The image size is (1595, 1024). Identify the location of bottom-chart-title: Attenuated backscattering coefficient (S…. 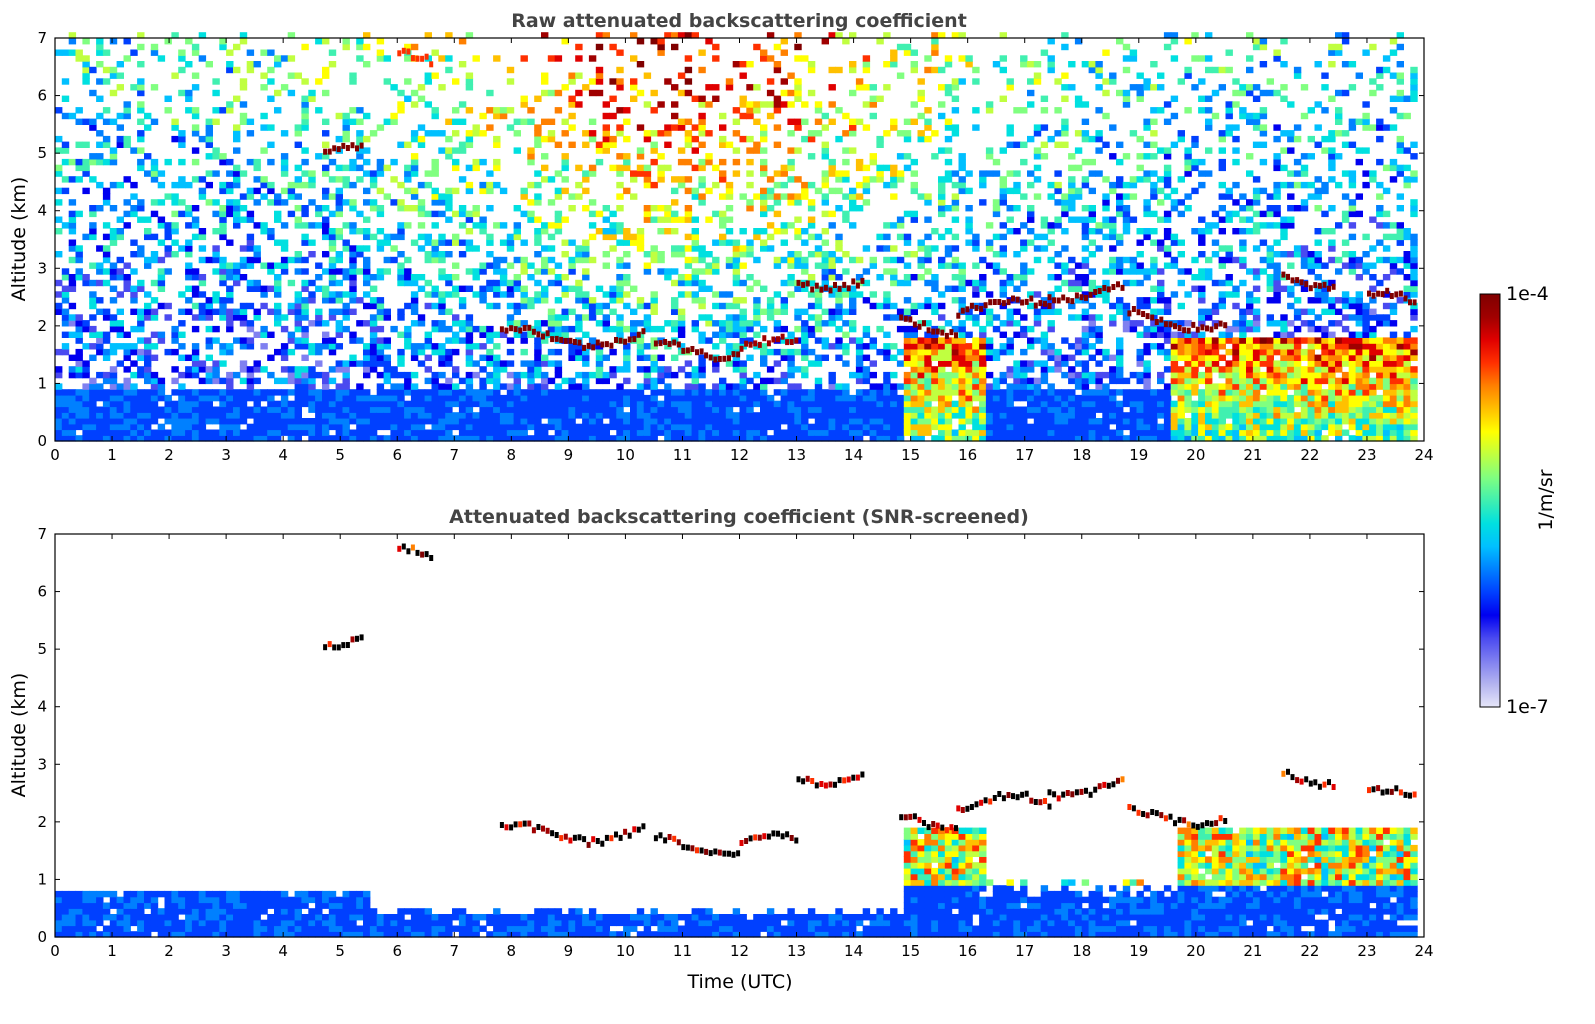
(739, 517).